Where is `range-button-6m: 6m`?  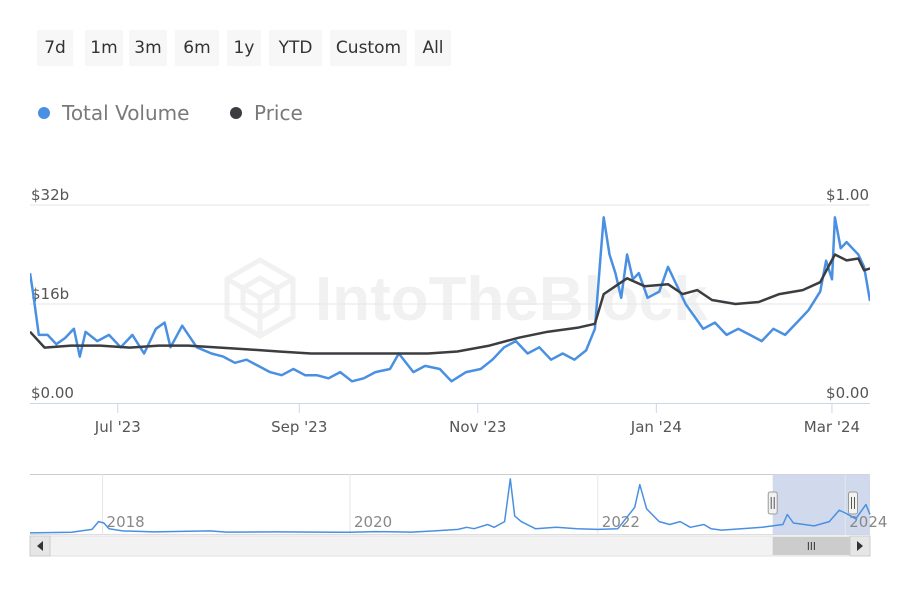
range-button-6m: 6m is located at coordinates (197, 48).